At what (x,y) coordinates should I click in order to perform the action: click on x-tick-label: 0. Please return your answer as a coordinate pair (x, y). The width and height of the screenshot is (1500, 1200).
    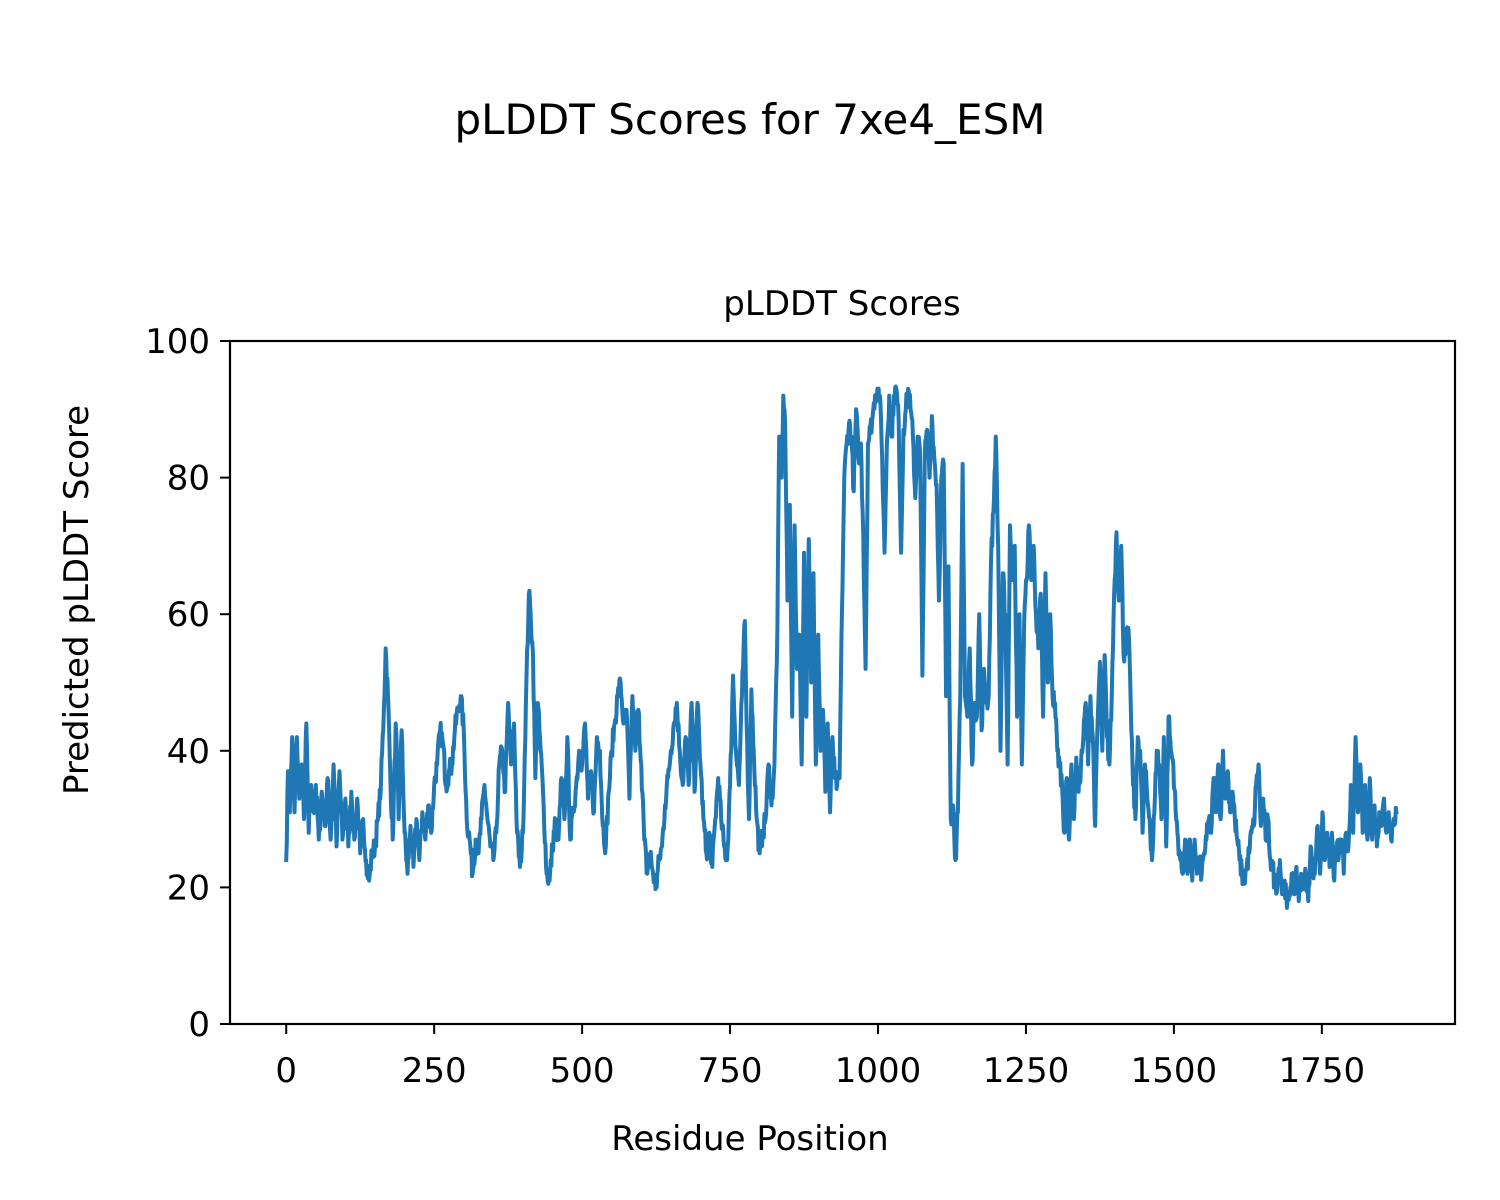
    Looking at the image, I should click on (286, 1071).